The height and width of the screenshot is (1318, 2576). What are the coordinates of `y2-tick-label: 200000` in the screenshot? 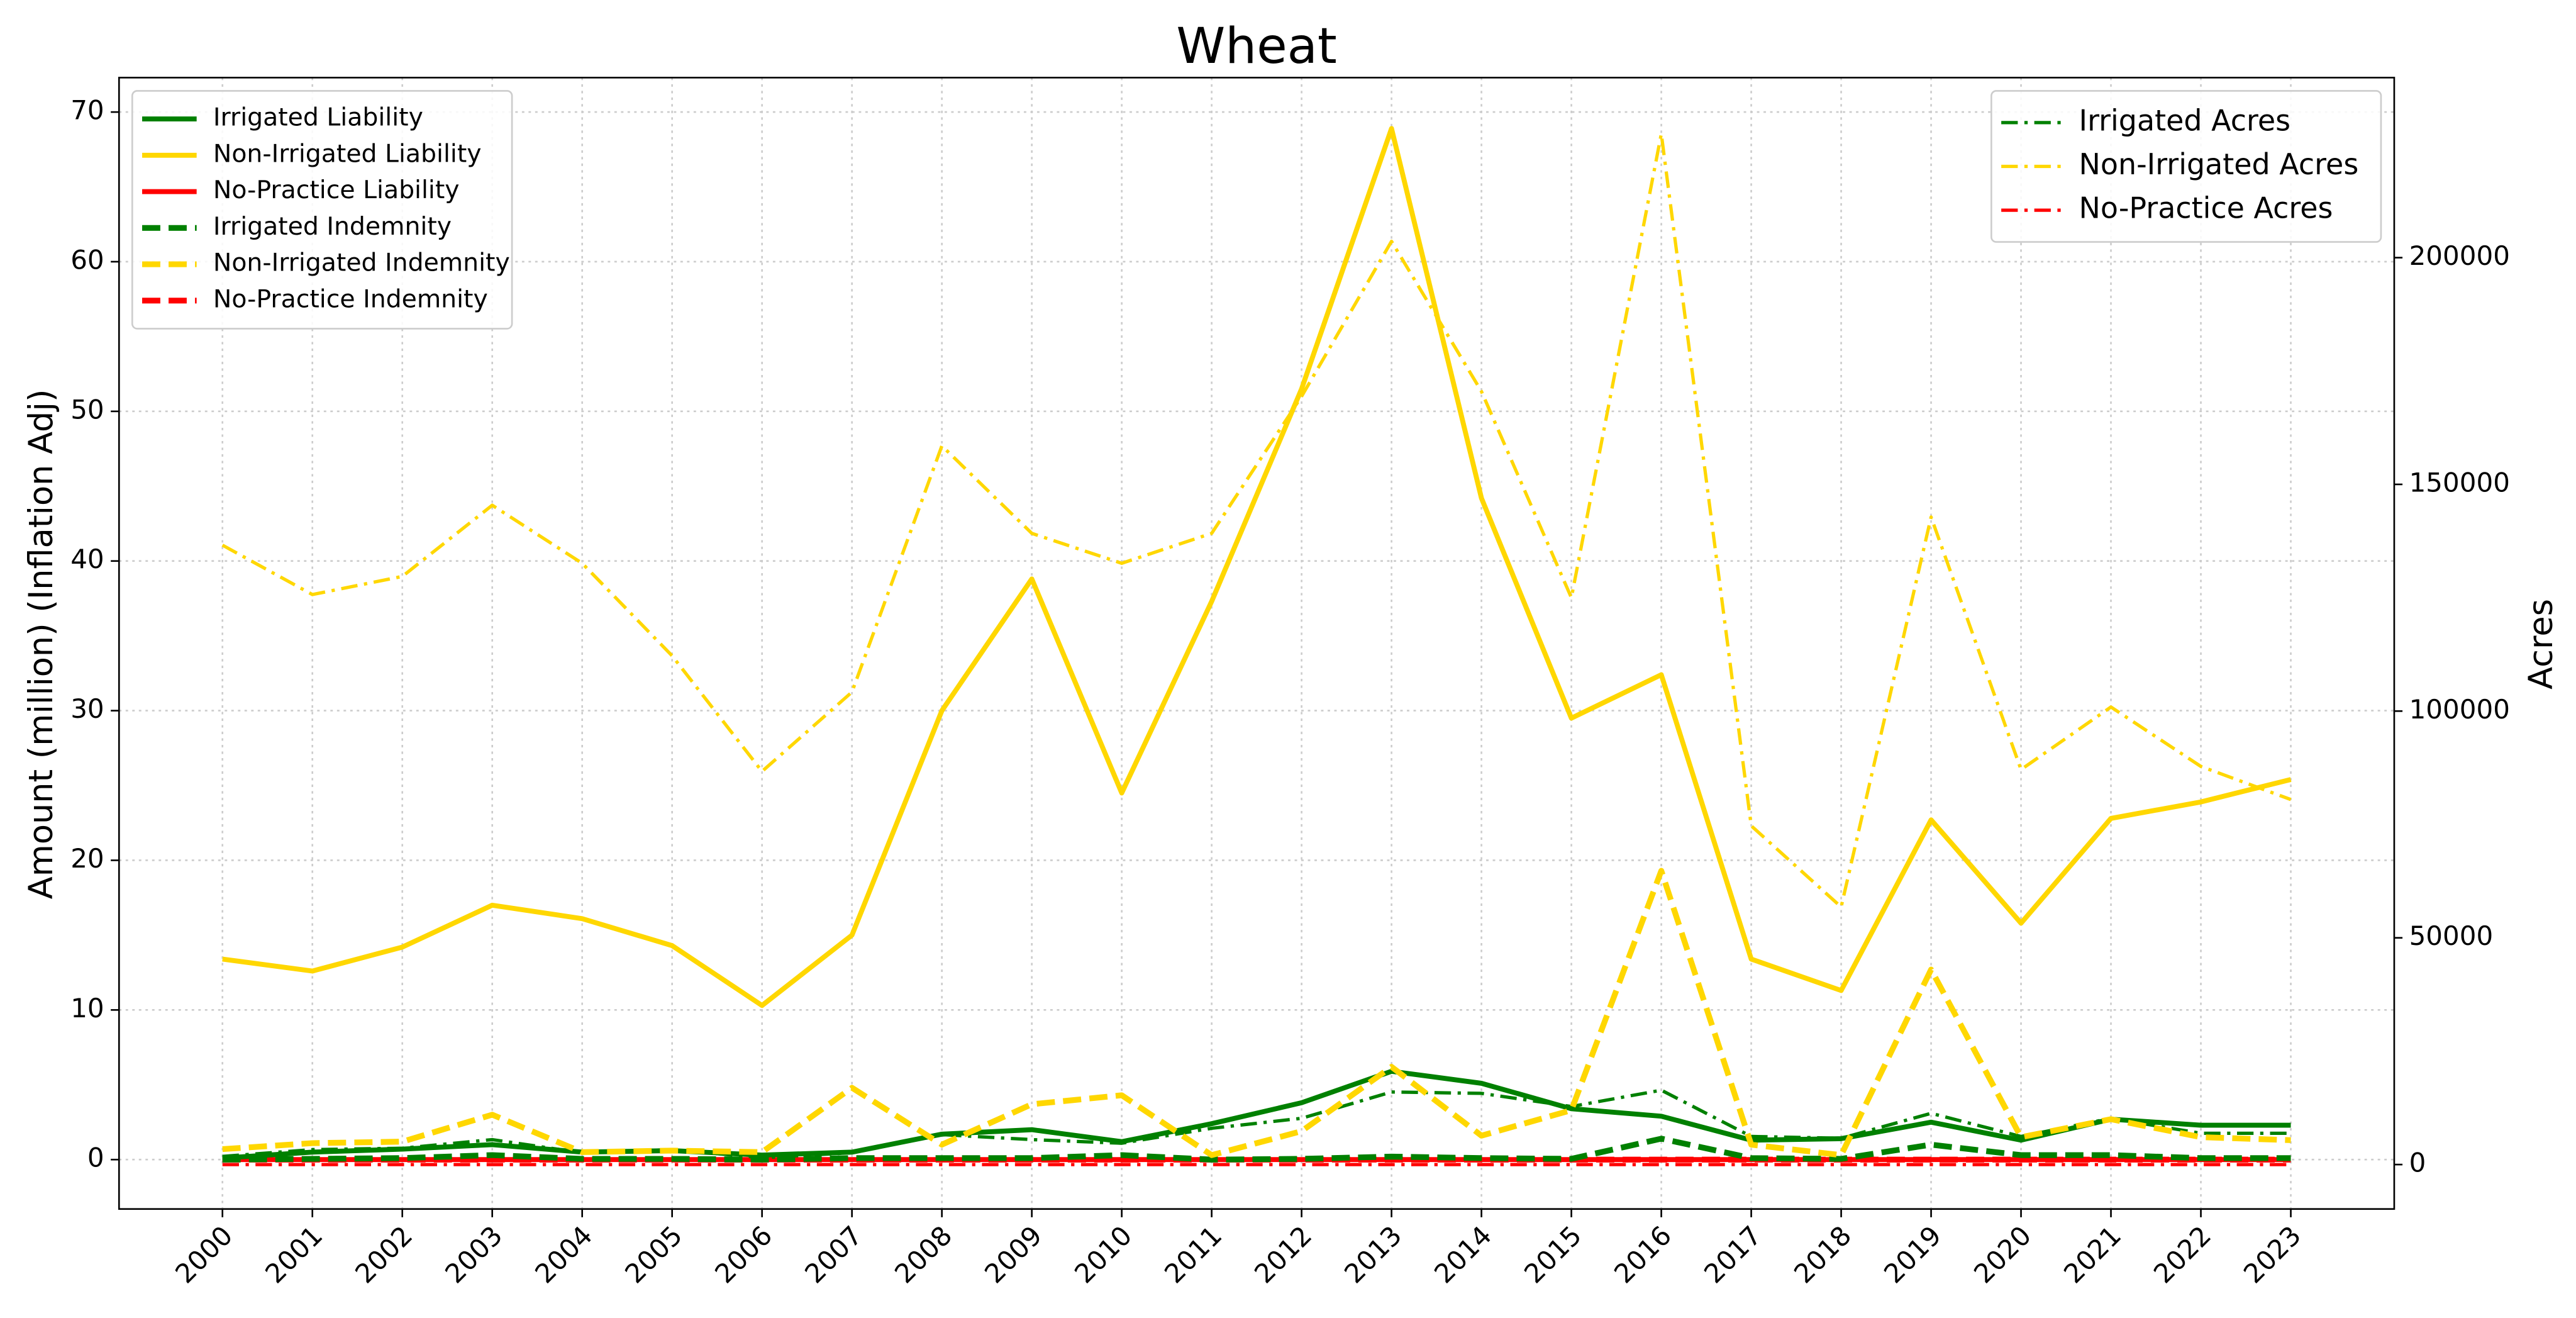 It's located at (2459, 255).